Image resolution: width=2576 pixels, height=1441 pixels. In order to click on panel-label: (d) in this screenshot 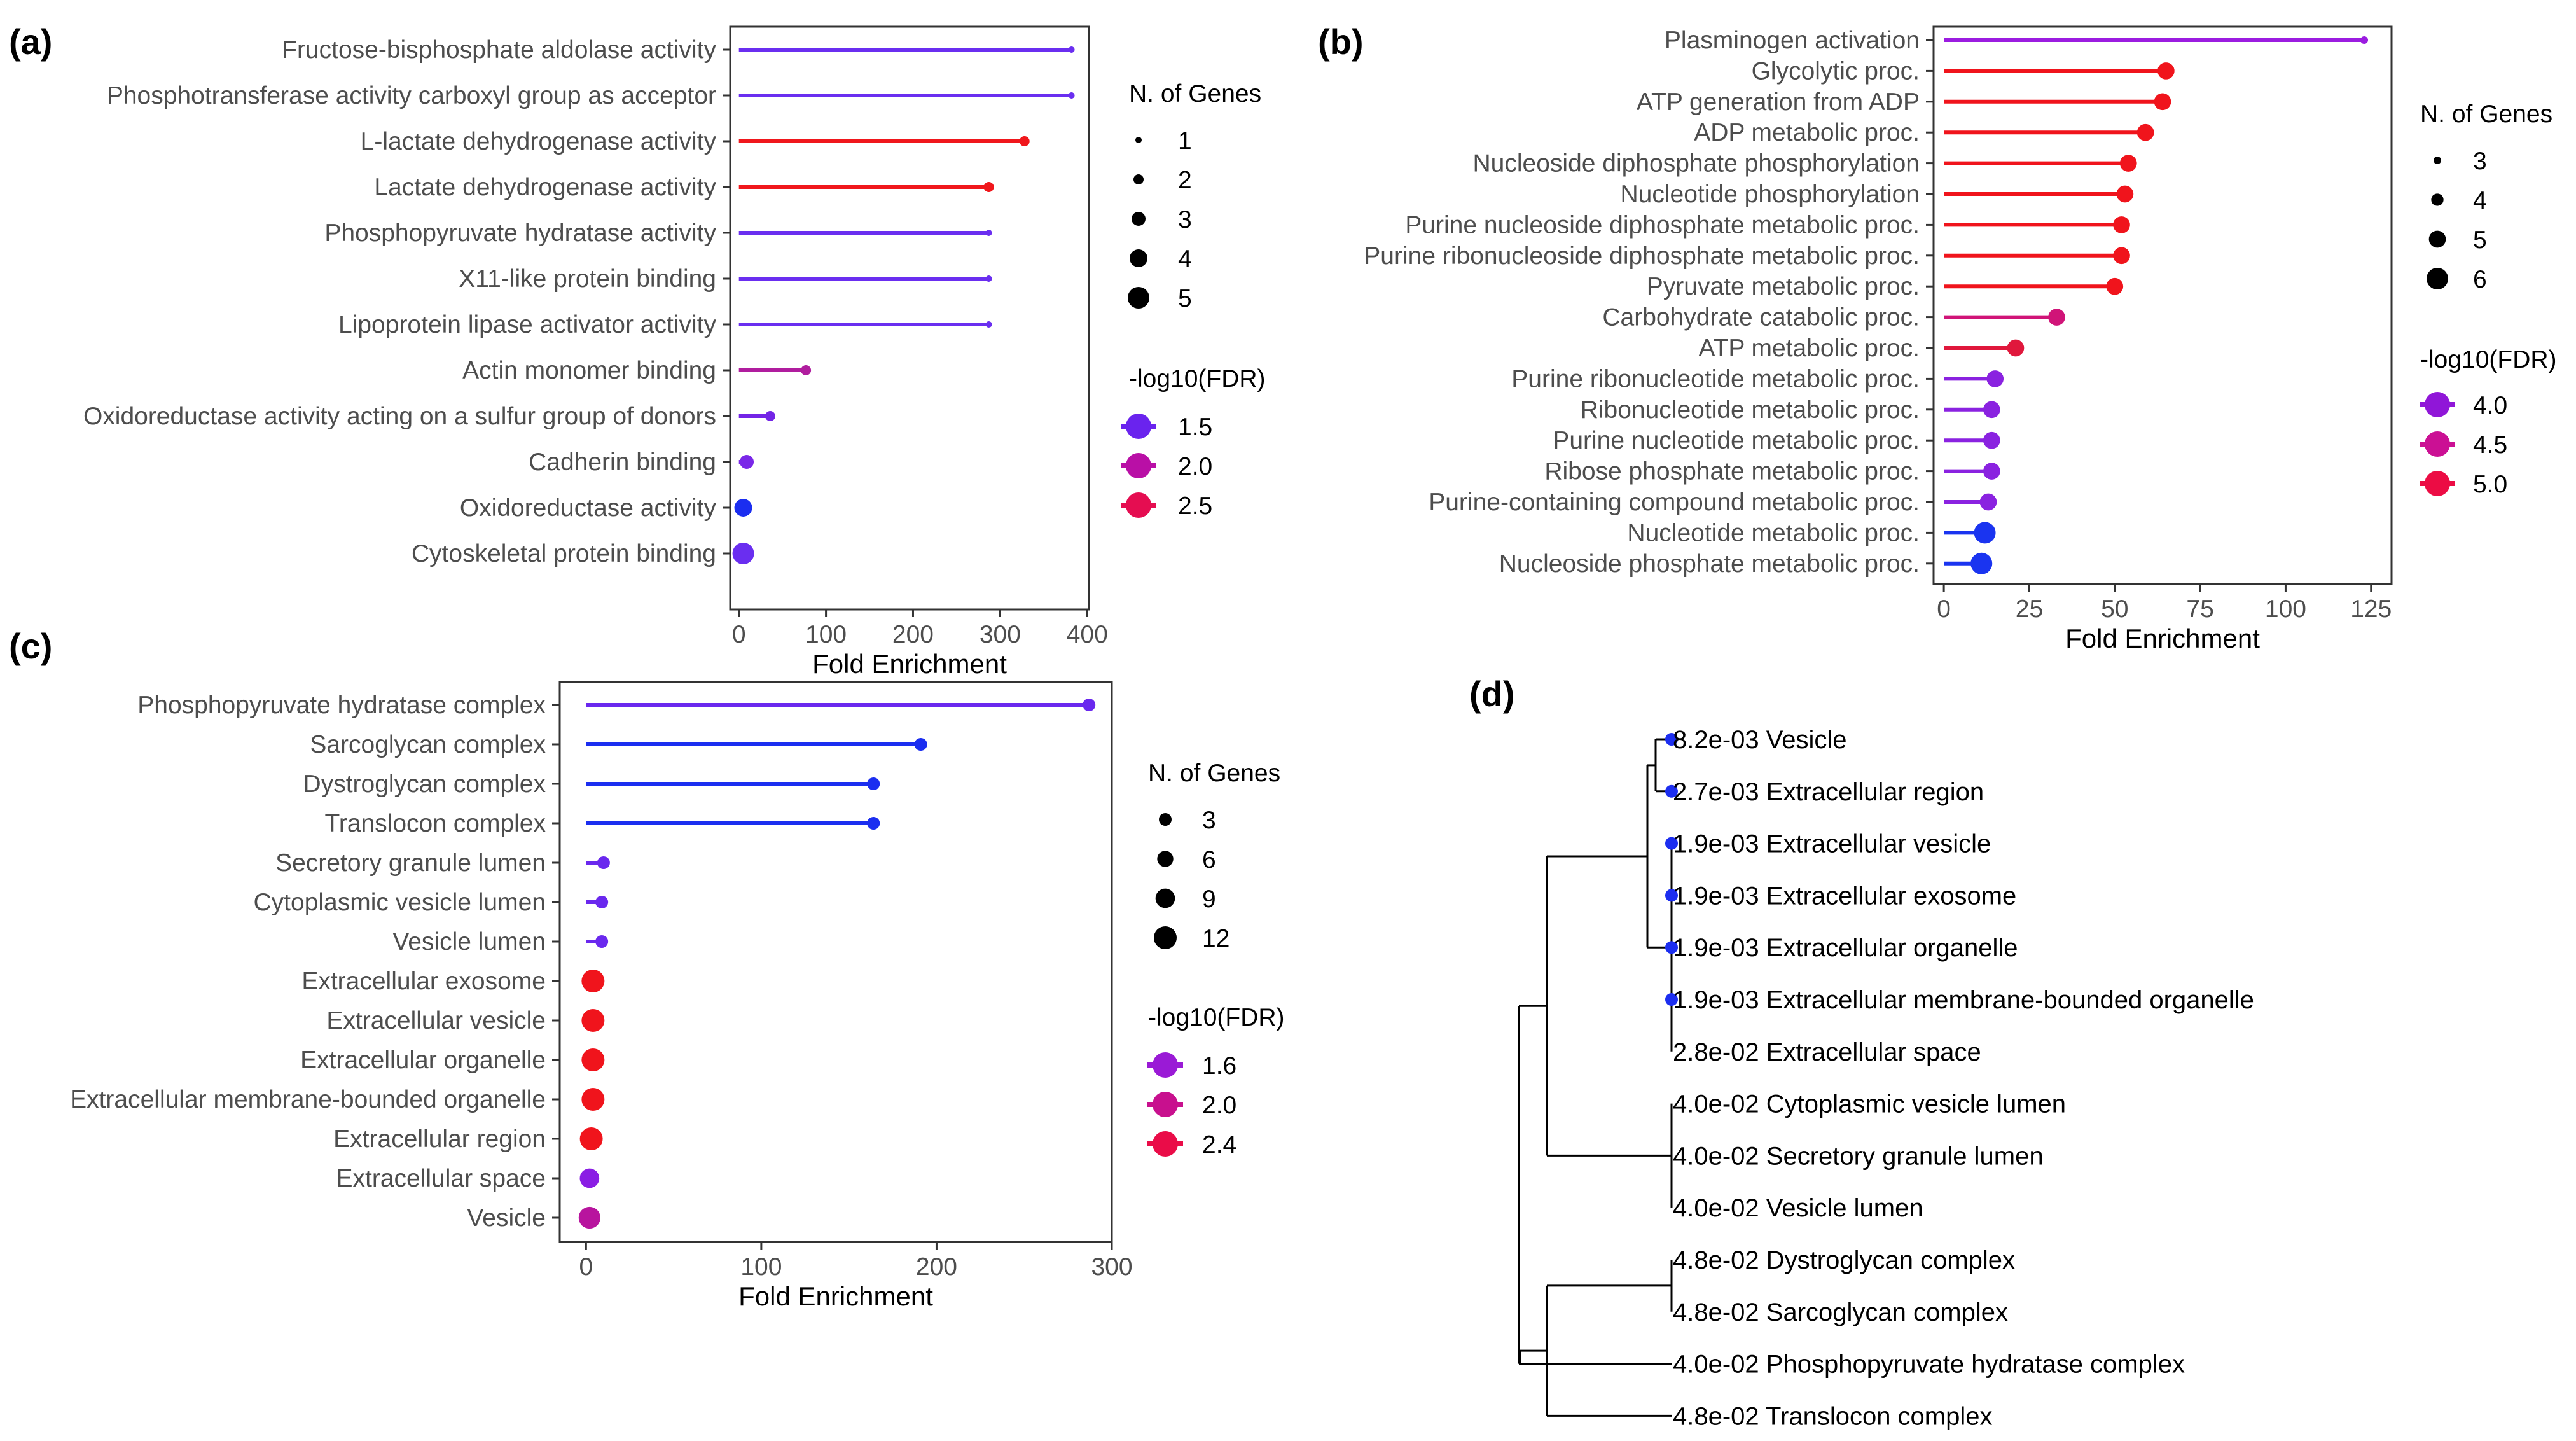, I will do `click(1492, 694)`.